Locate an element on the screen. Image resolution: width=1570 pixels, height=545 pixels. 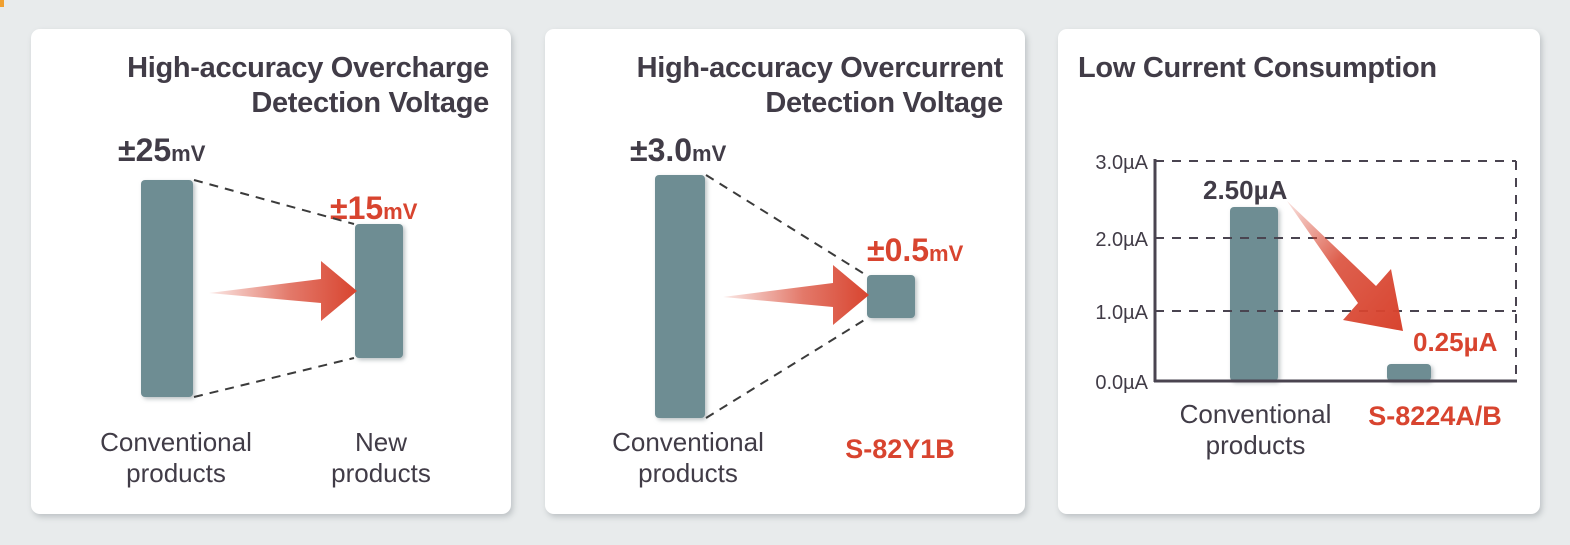
conventional-value-overcurrent: ±3.0mV is located at coordinates (678, 150).